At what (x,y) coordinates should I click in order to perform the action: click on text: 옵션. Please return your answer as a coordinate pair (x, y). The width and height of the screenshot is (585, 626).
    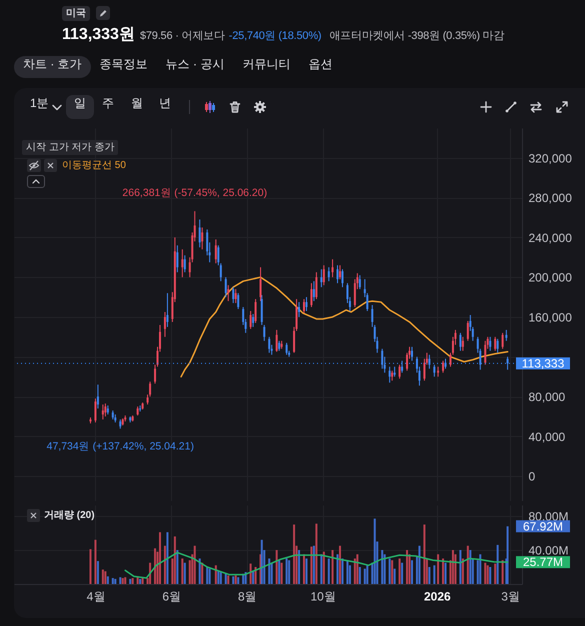
    Looking at the image, I should click on (320, 64).